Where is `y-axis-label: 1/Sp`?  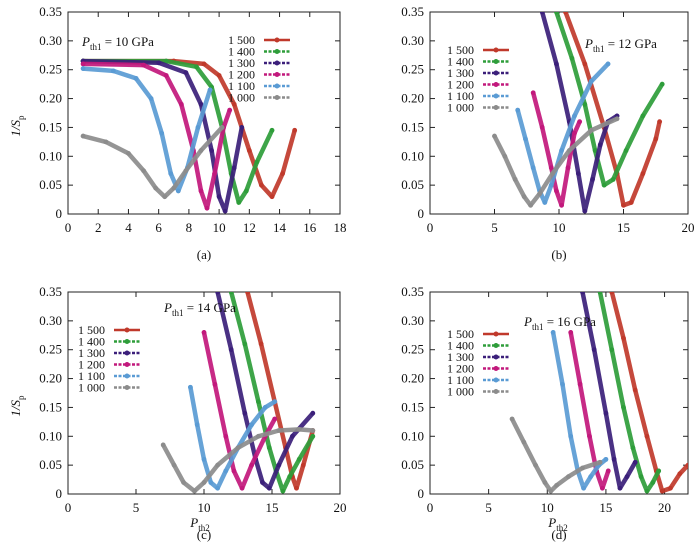 y-axis-label: 1/Sp is located at coordinates (17, 406).